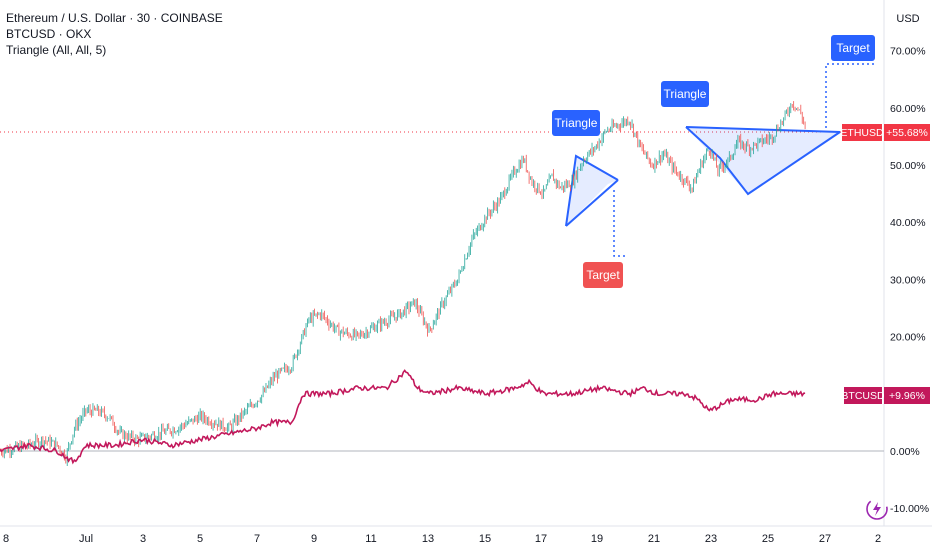 Image resolution: width=932 pixels, height=550 pixels. I want to click on label-triangle-2: Triangle, so click(685, 94).